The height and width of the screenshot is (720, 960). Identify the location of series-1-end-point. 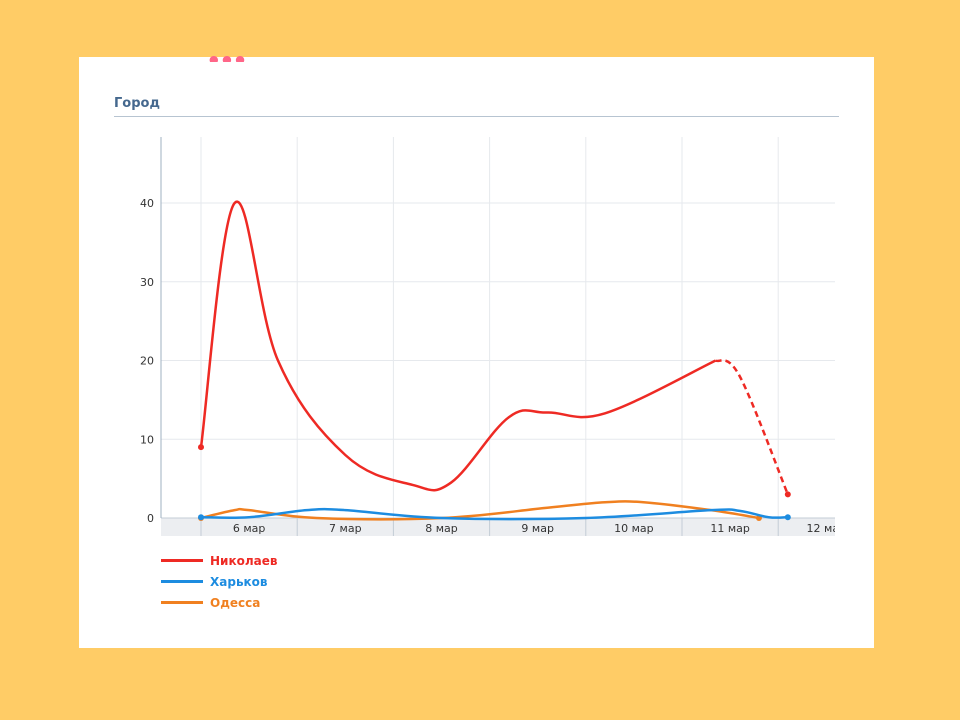
(787, 517).